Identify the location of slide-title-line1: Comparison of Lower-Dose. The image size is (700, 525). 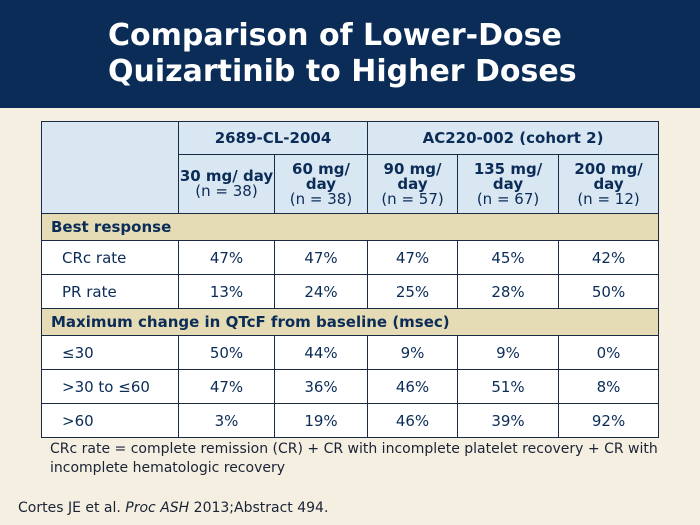
(335, 35).